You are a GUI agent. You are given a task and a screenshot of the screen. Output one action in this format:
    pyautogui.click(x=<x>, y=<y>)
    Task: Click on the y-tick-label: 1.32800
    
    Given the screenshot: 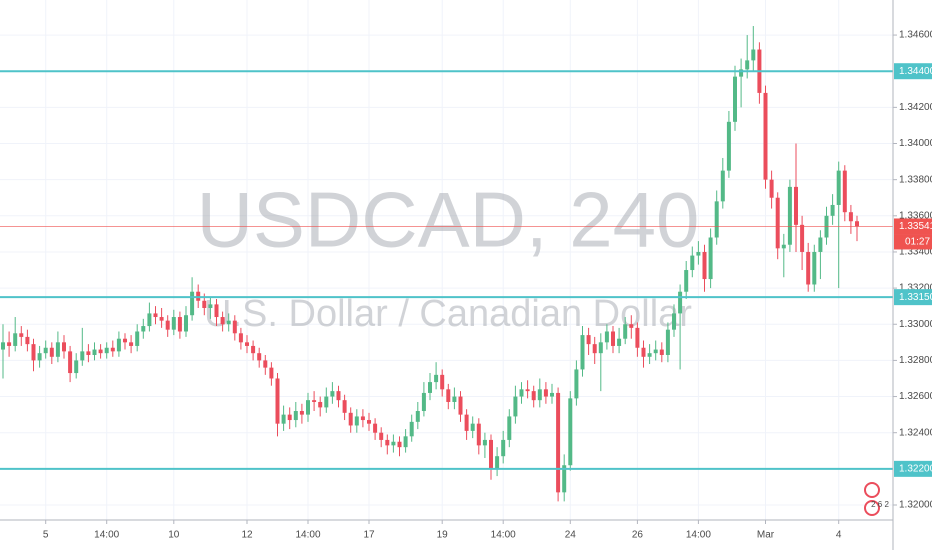 What is the action you would take?
    pyautogui.click(x=915, y=360)
    